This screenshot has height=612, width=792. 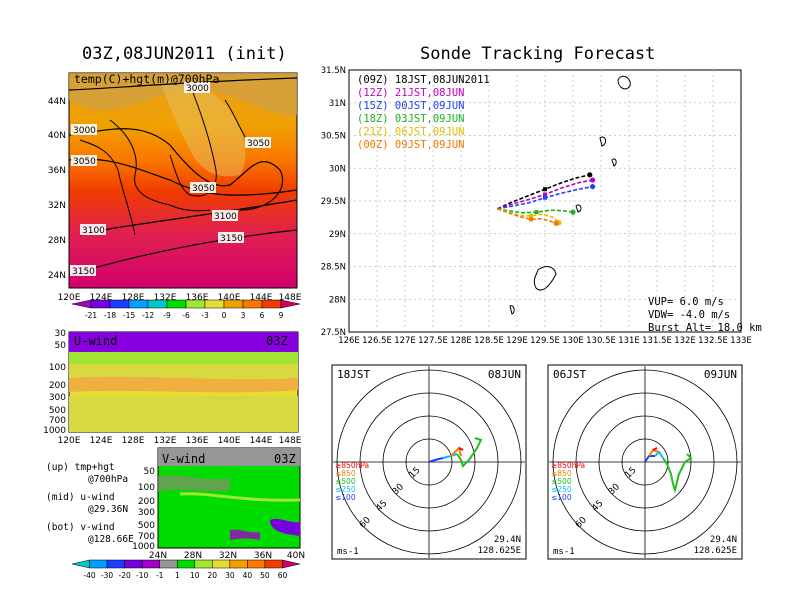 I want to click on legend-entry: (18Z) 03JST,09JUN, so click(x=411, y=119).